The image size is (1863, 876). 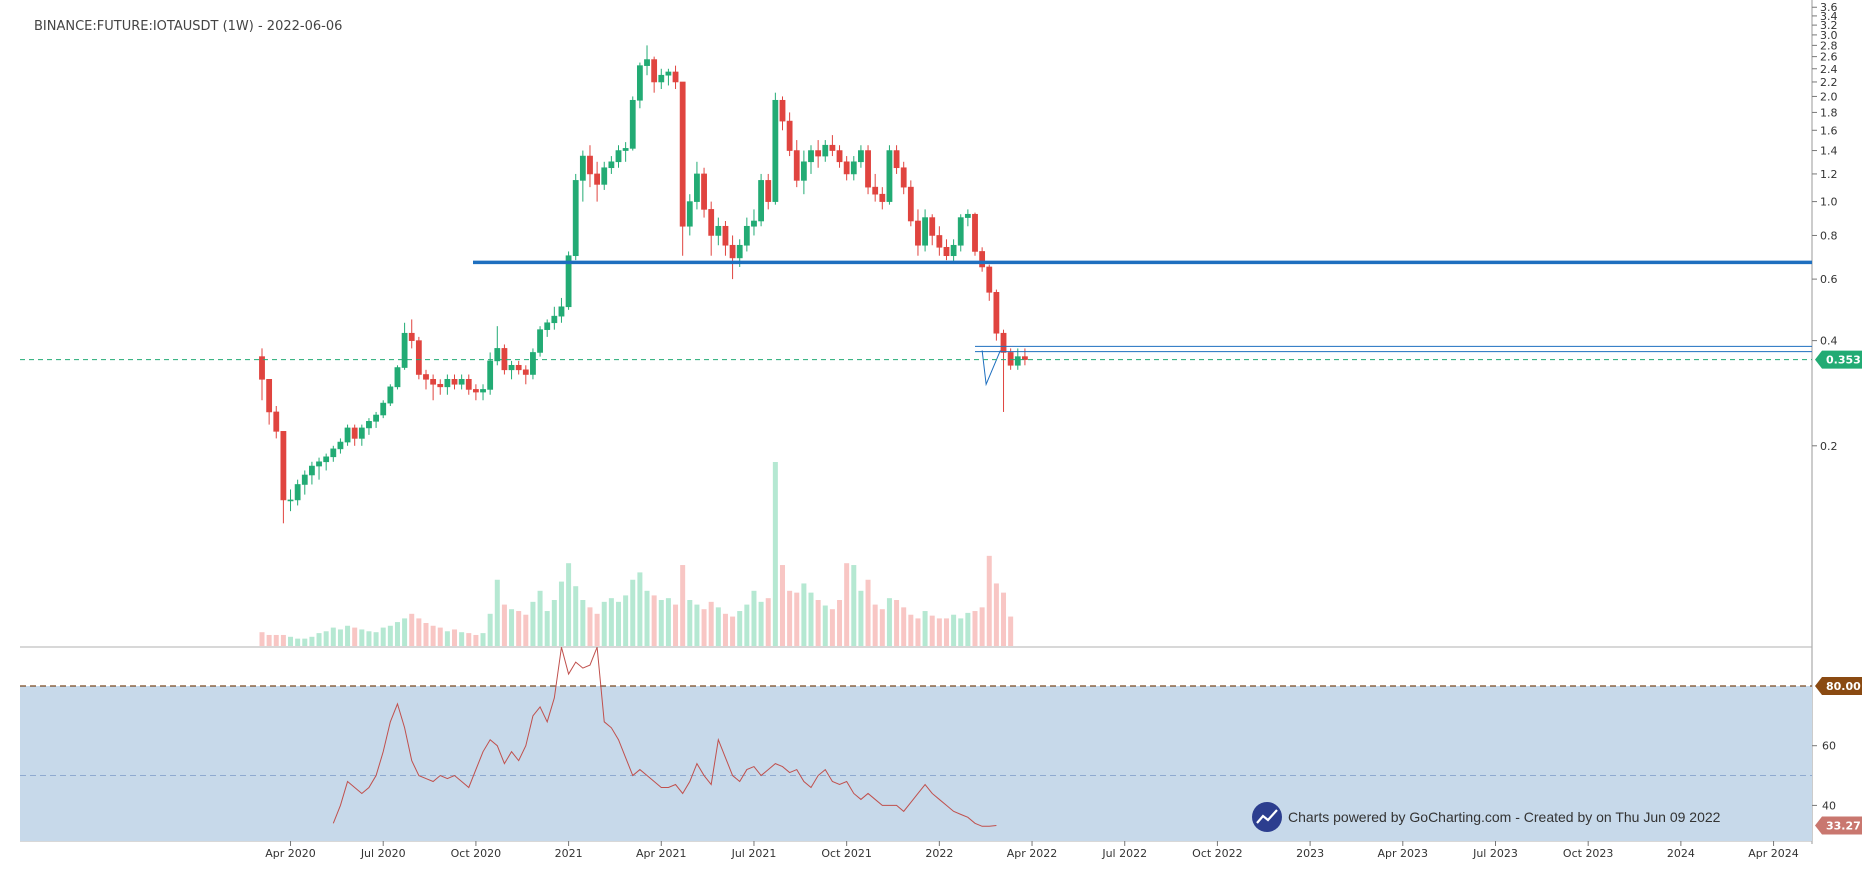 I want to click on price-tick-label: 3.2, so click(x=1829, y=25).